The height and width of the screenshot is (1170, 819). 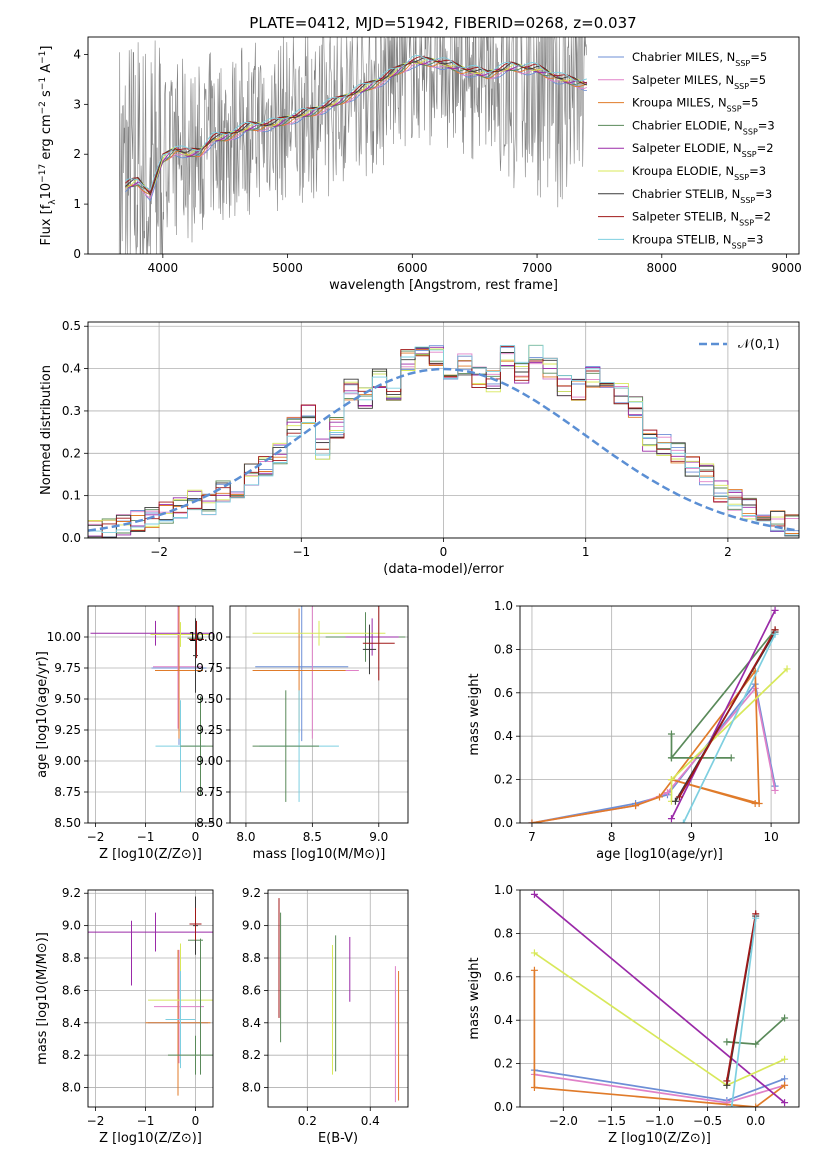 What do you see at coordinates (503, 693) in the screenshot?
I see `y-tick-label: 0.6` at bounding box center [503, 693].